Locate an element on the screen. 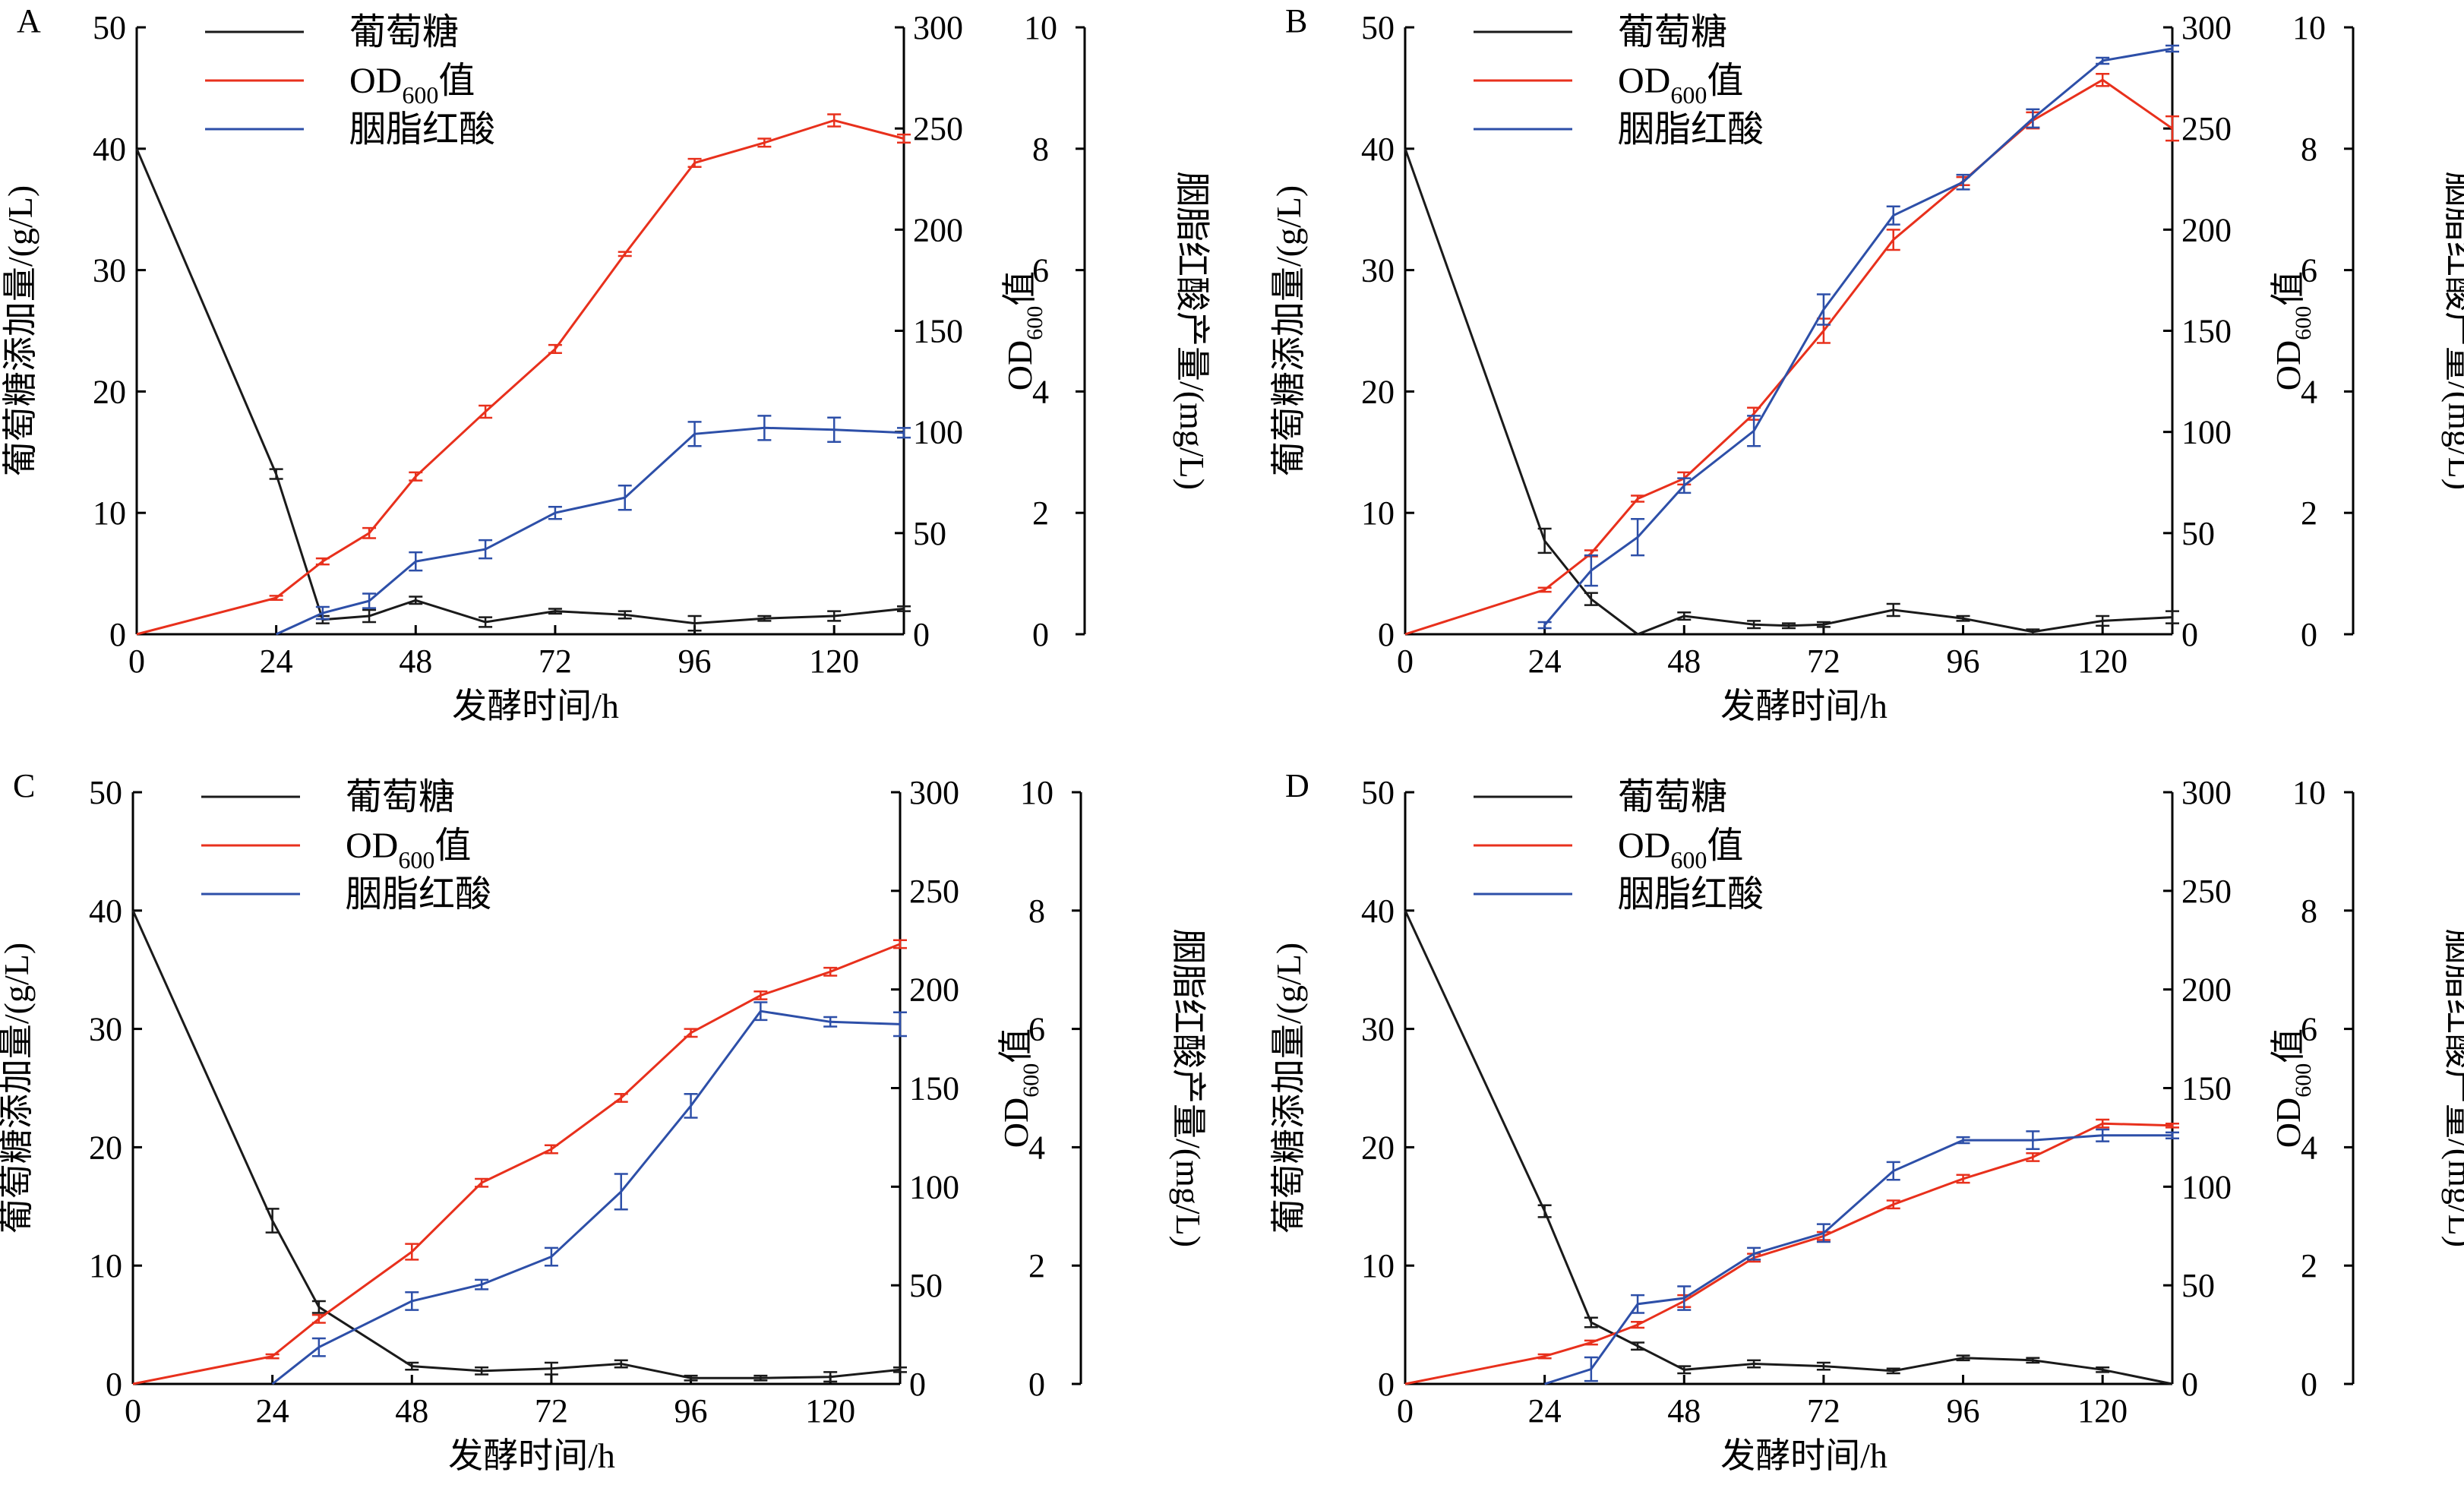  glucose-tick-label: 50 is located at coordinates (1378, 28).